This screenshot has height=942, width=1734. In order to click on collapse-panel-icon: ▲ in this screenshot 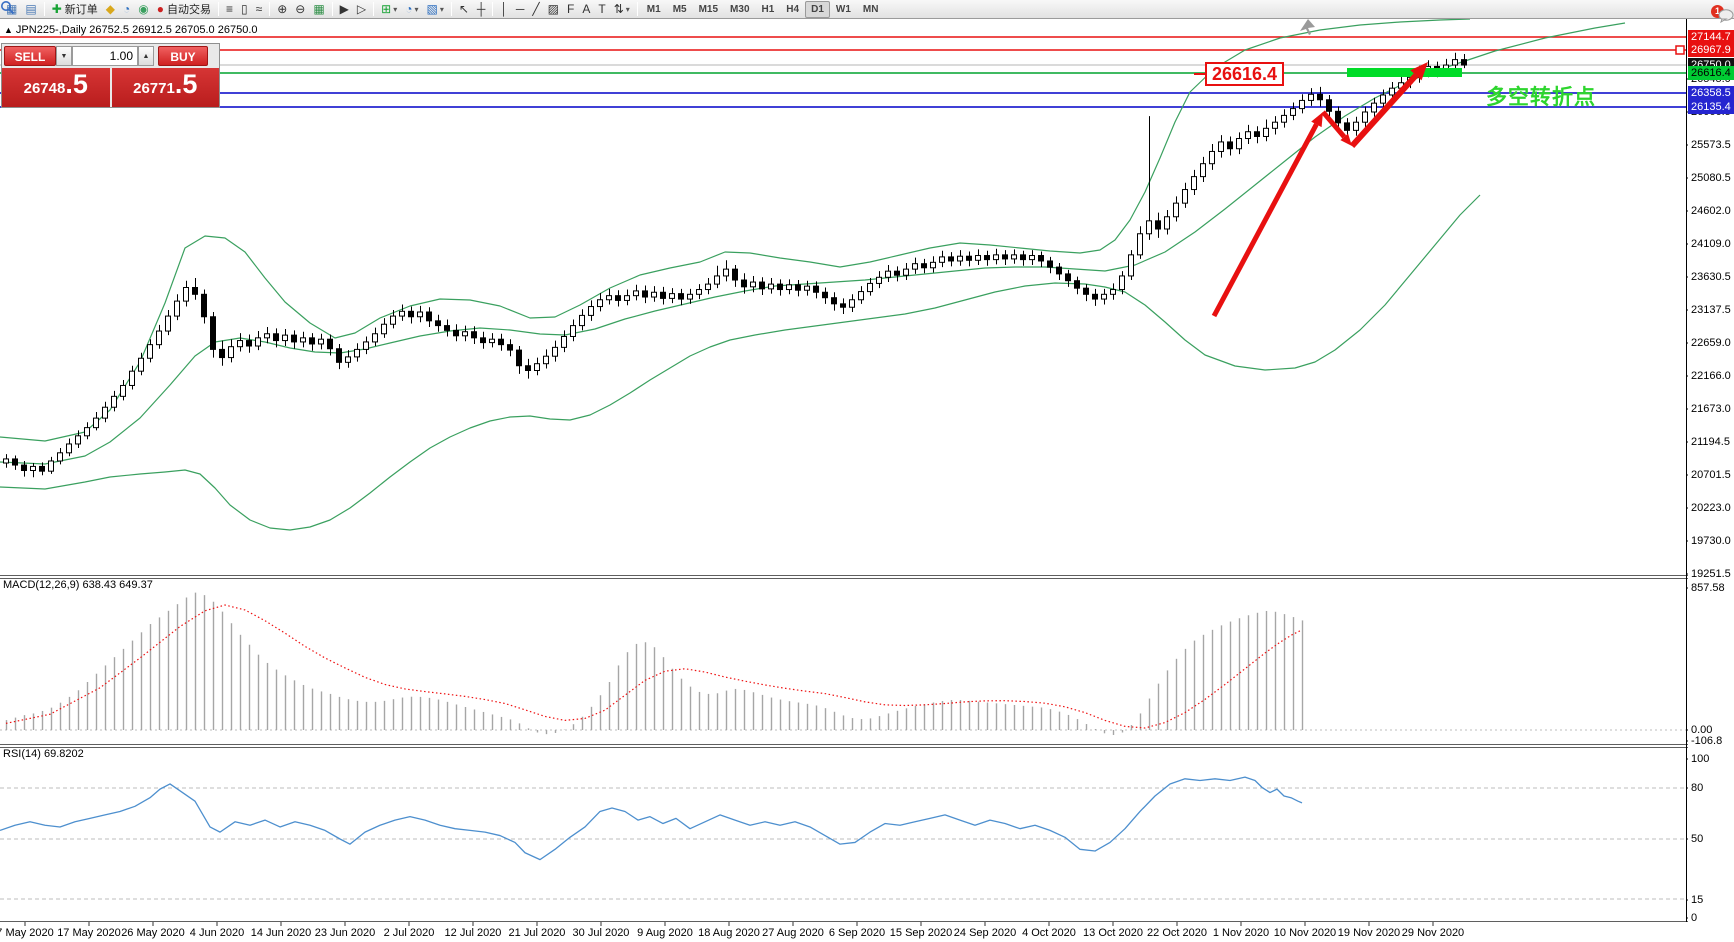, I will do `click(8, 30)`.